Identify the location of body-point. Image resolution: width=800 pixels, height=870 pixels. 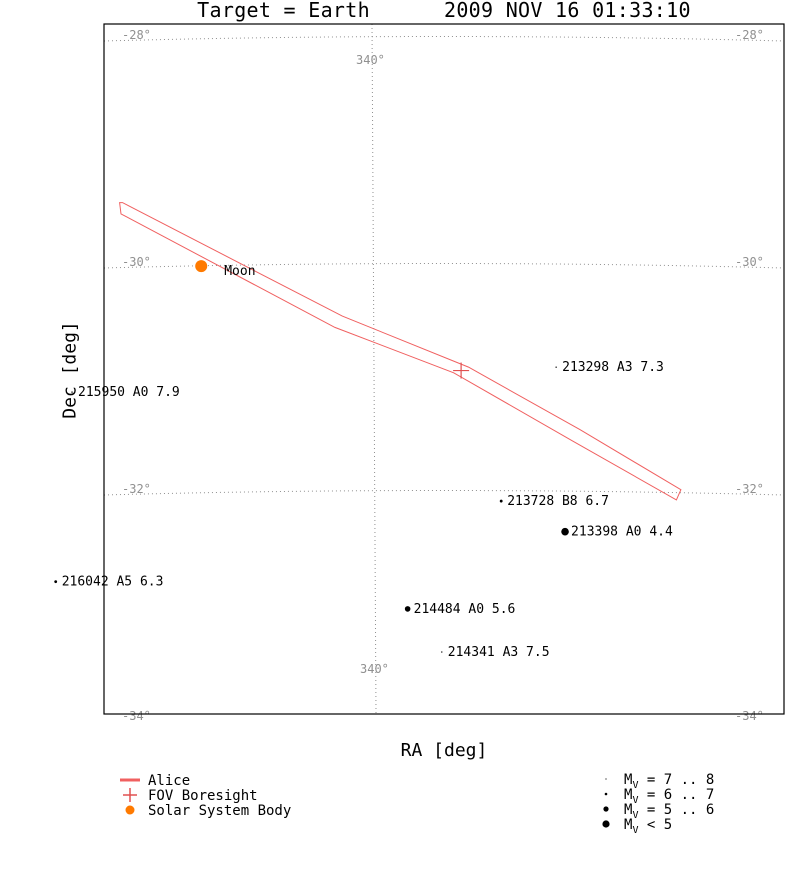
(201, 266).